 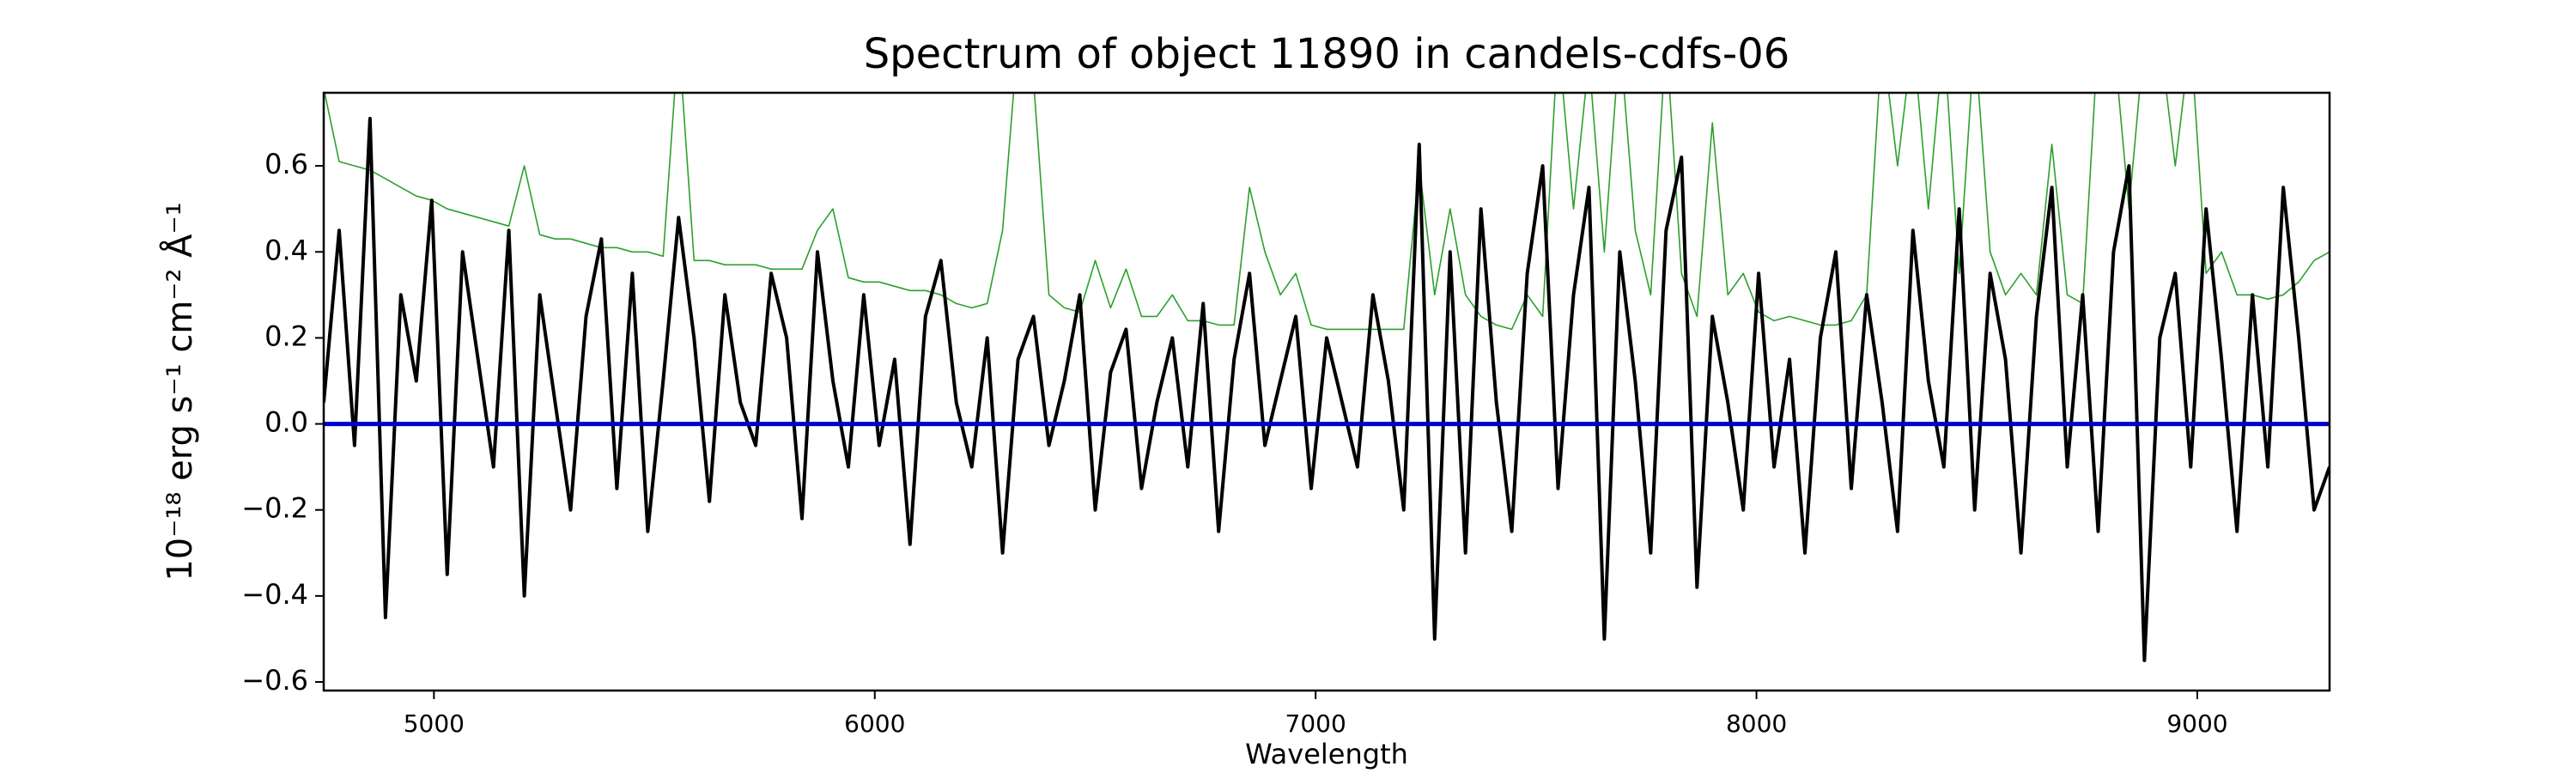 What do you see at coordinates (286, 250) in the screenshot?
I see `y-tick-label: 0.4` at bounding box center [286, 250].